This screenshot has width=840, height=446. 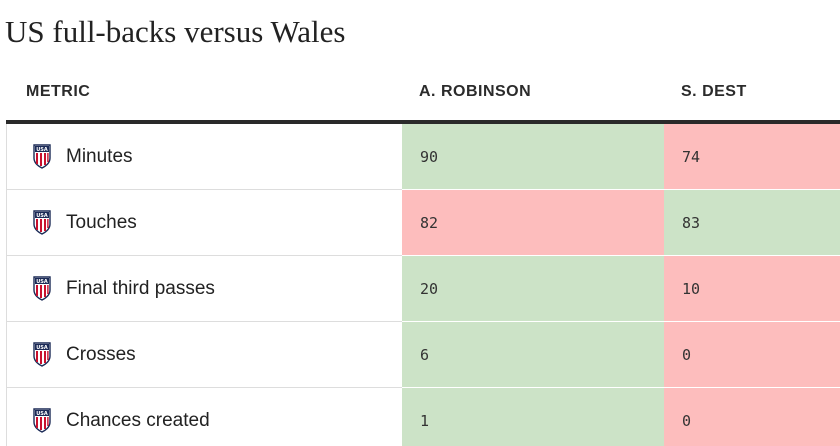 I want to click on metric-cell: USA Final third passes, so click(x=204, y=289).